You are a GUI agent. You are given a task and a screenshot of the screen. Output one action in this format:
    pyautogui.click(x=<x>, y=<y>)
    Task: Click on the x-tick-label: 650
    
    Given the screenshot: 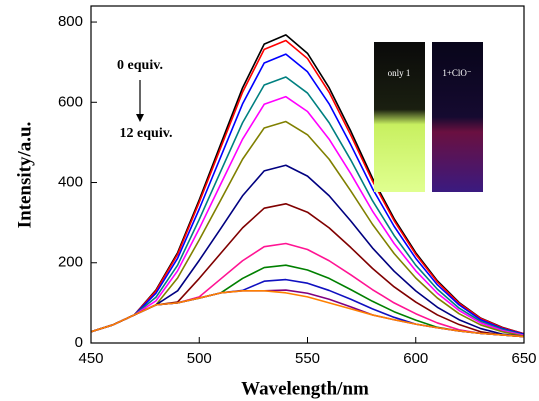 What is the action you would take?
    pyautogui.click(x=523, y=358)
    